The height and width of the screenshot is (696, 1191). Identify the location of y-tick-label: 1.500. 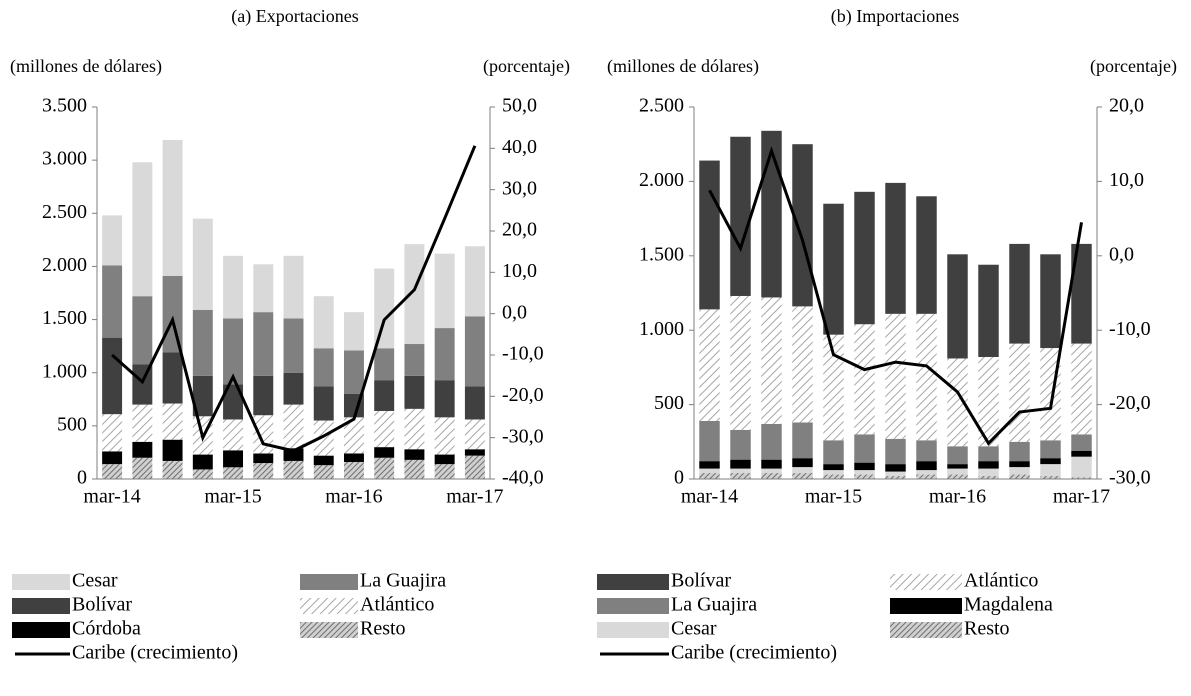
(64, 318).